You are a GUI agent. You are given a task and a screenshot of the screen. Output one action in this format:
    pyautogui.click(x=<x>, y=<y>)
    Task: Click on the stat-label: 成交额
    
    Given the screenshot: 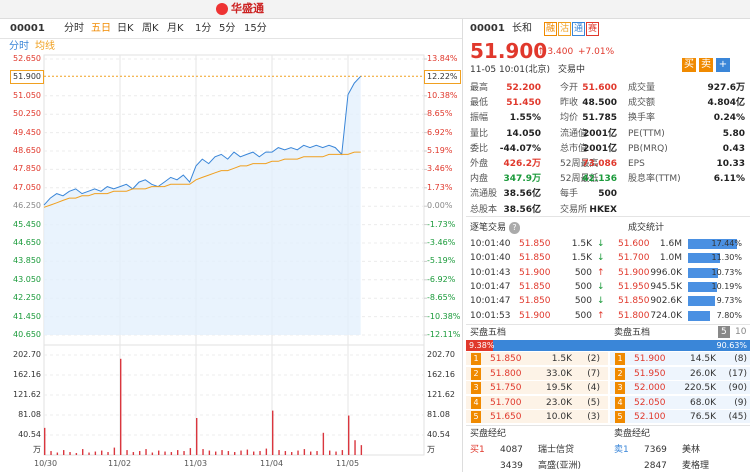 What is the action you would take?
    pyautogui.click(x=642, y=103)
    